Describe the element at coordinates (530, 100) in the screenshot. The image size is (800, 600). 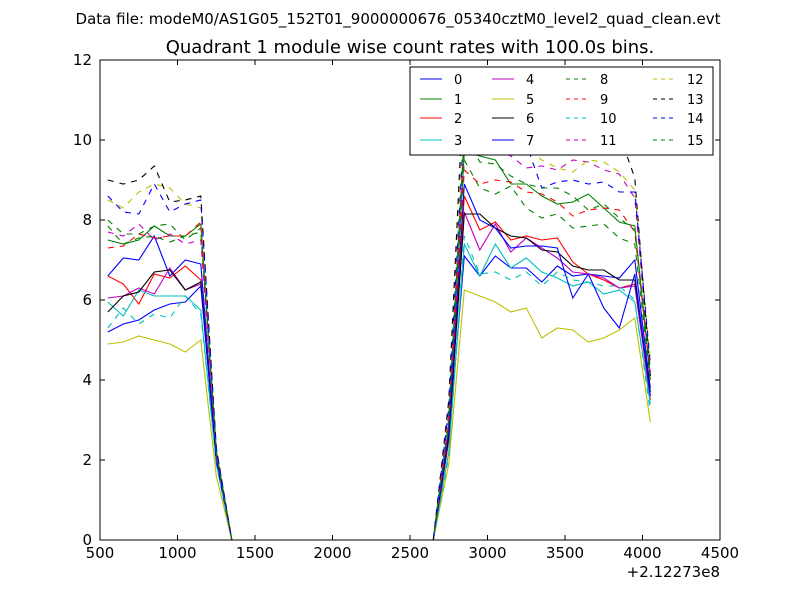
I see `legend-label-5: 5` at that location.